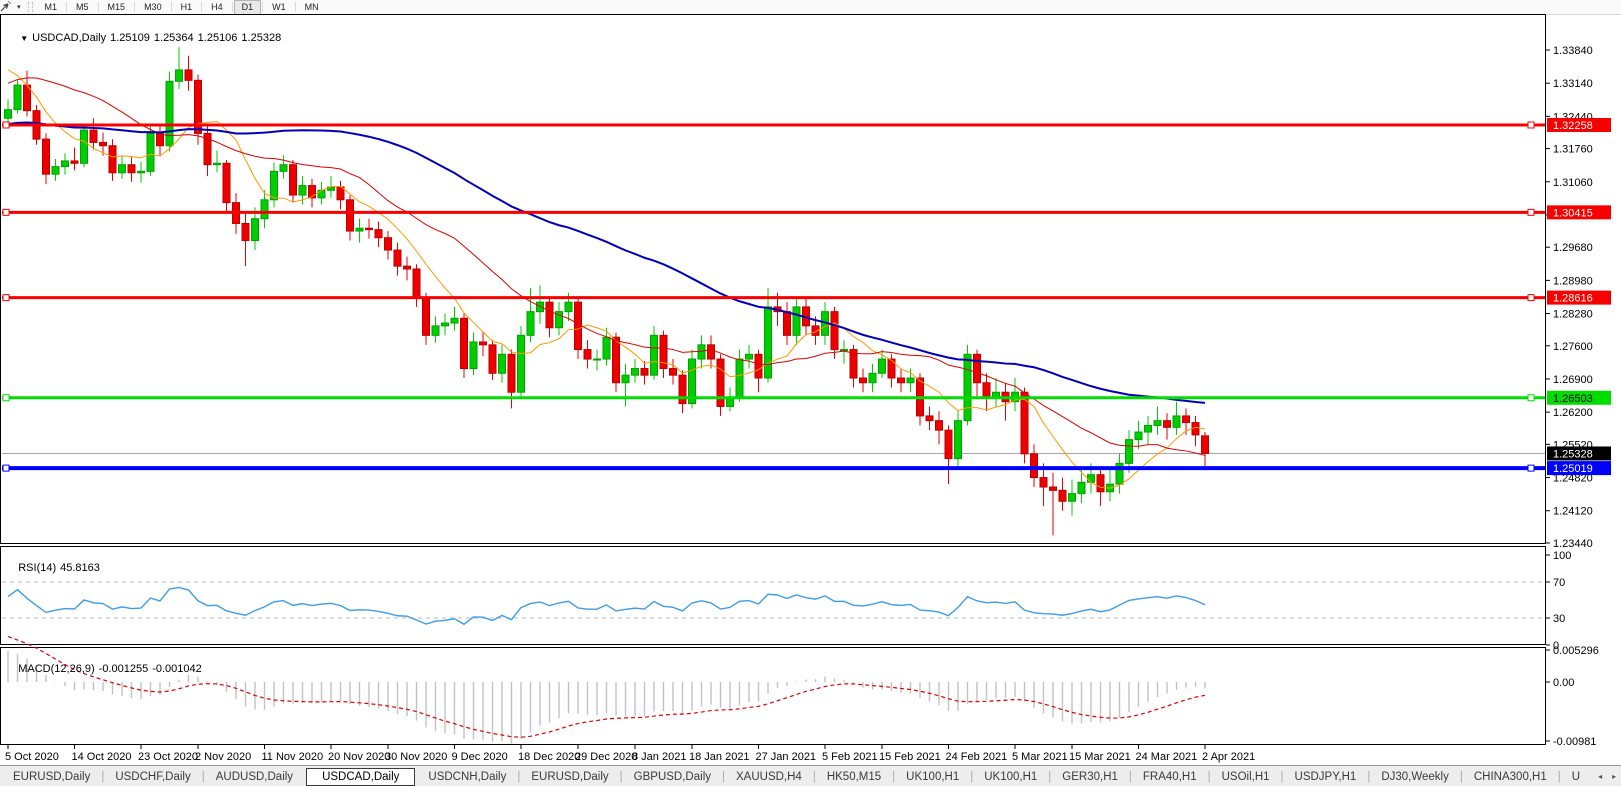 This screenshot has height=786, width=1621. Describe the element at coordinates (659, 757) in the screenshot. I see `time-axis-label: 8 Jan 2021` at that location.